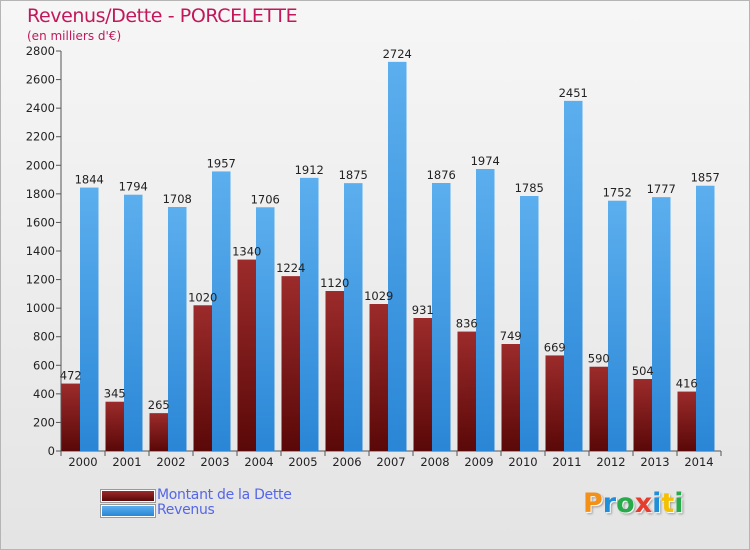  I want to click on y-tick-label: 2600, so click(40, 80).